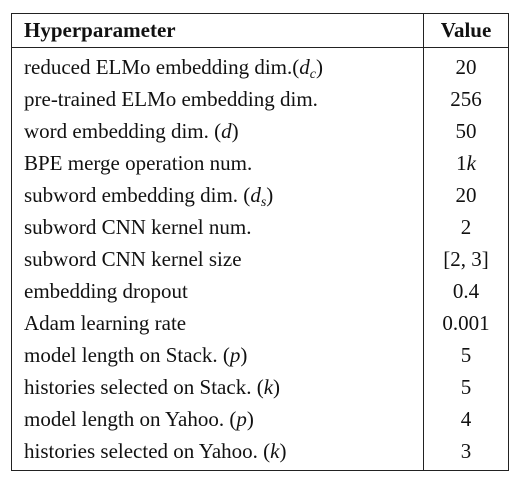 This screenshot has width=528, height=486. I want to click on hyperparameter-label: subword CNN kernel num., so click(138, 227).